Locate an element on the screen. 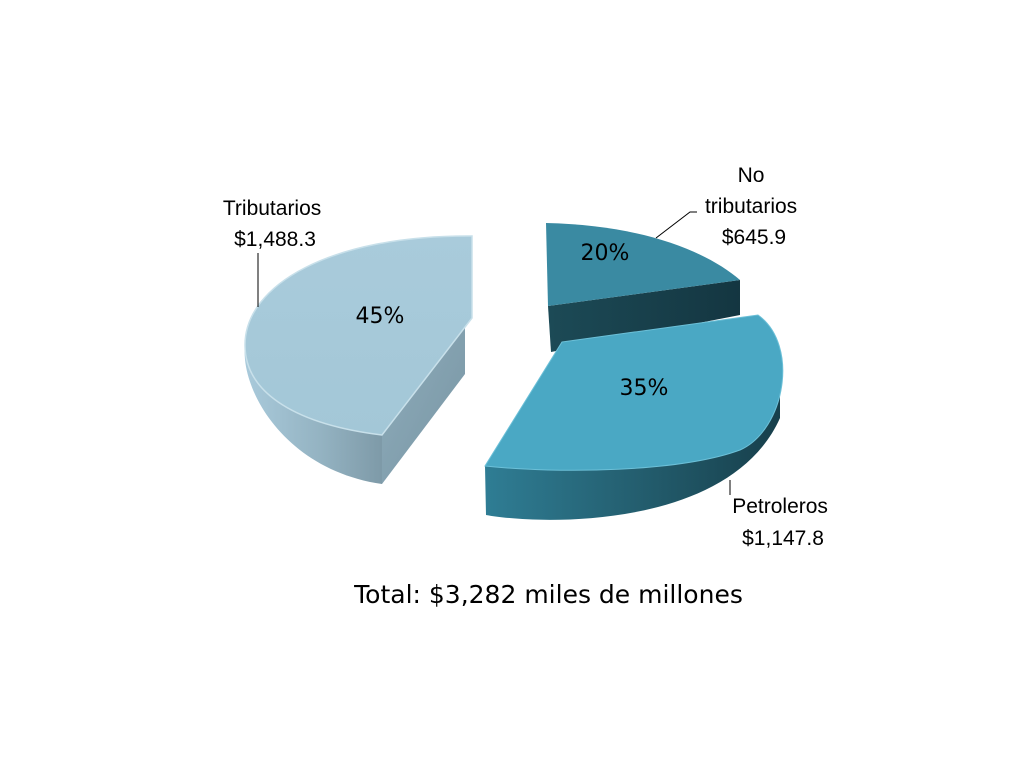  slice-petroleros-top is located at coordinates (634, 392).